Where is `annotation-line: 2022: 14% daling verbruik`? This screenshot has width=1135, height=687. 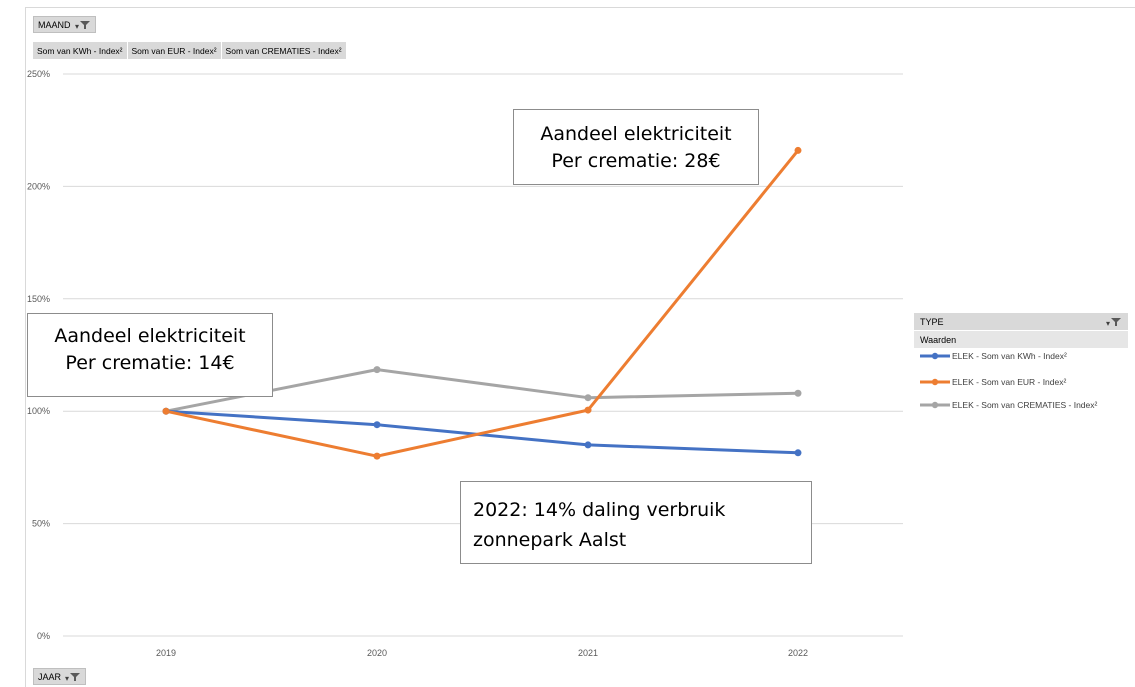 annotation-line: 2022: 14% daling verbruik is located at coordinates (599, 510).